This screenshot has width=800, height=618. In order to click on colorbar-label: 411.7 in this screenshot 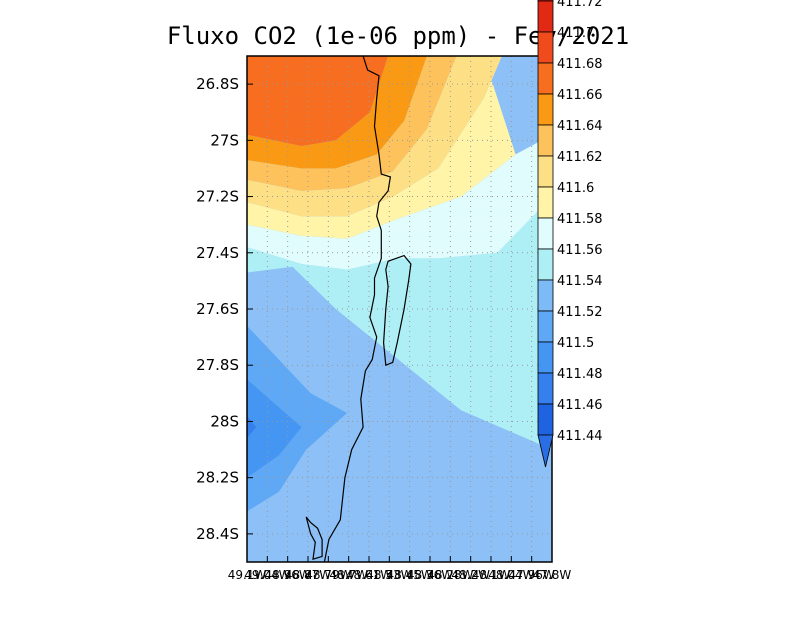, I will do `click(575, 33)`.